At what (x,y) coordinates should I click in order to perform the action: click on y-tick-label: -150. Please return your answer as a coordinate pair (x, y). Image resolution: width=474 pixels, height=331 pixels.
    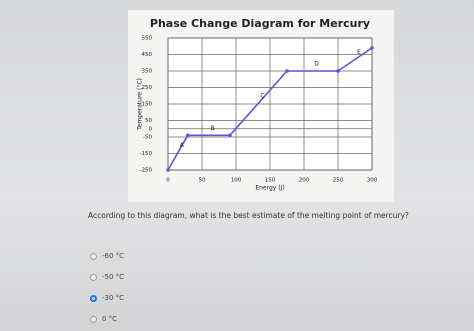
    Looking at the image, I should click on (146, 154).